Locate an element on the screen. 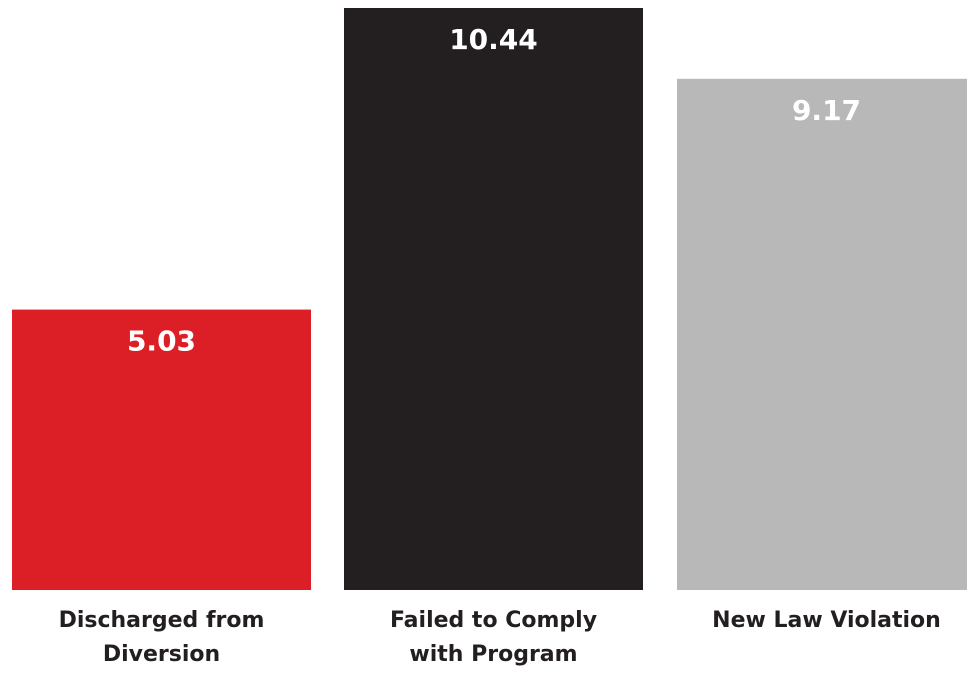 This screenshot has height=673, width=967. category-label-line: Discharged from is located at coordinates (162, 620).